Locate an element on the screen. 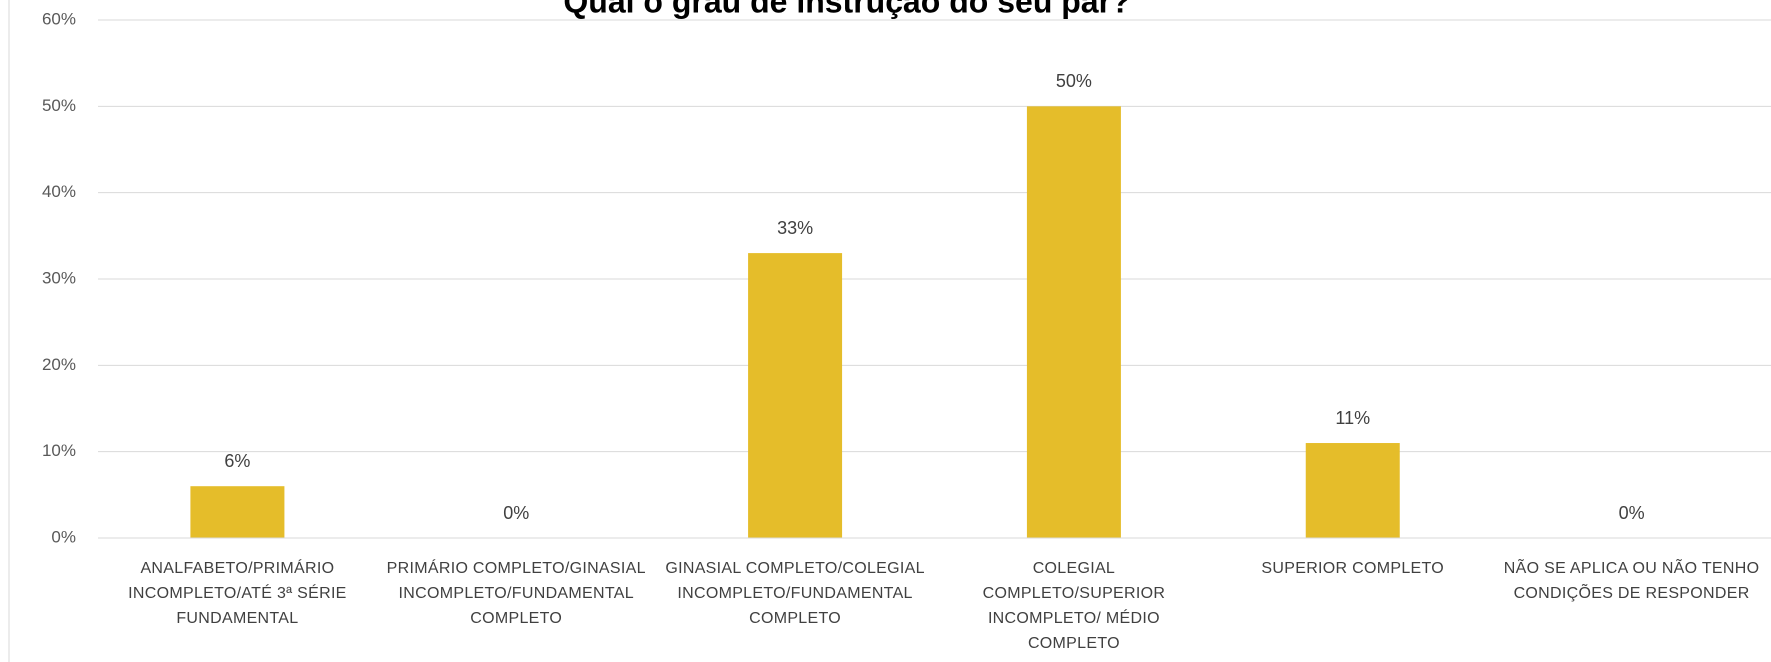  data-label: 50% is located at coordinates (1074, 81).